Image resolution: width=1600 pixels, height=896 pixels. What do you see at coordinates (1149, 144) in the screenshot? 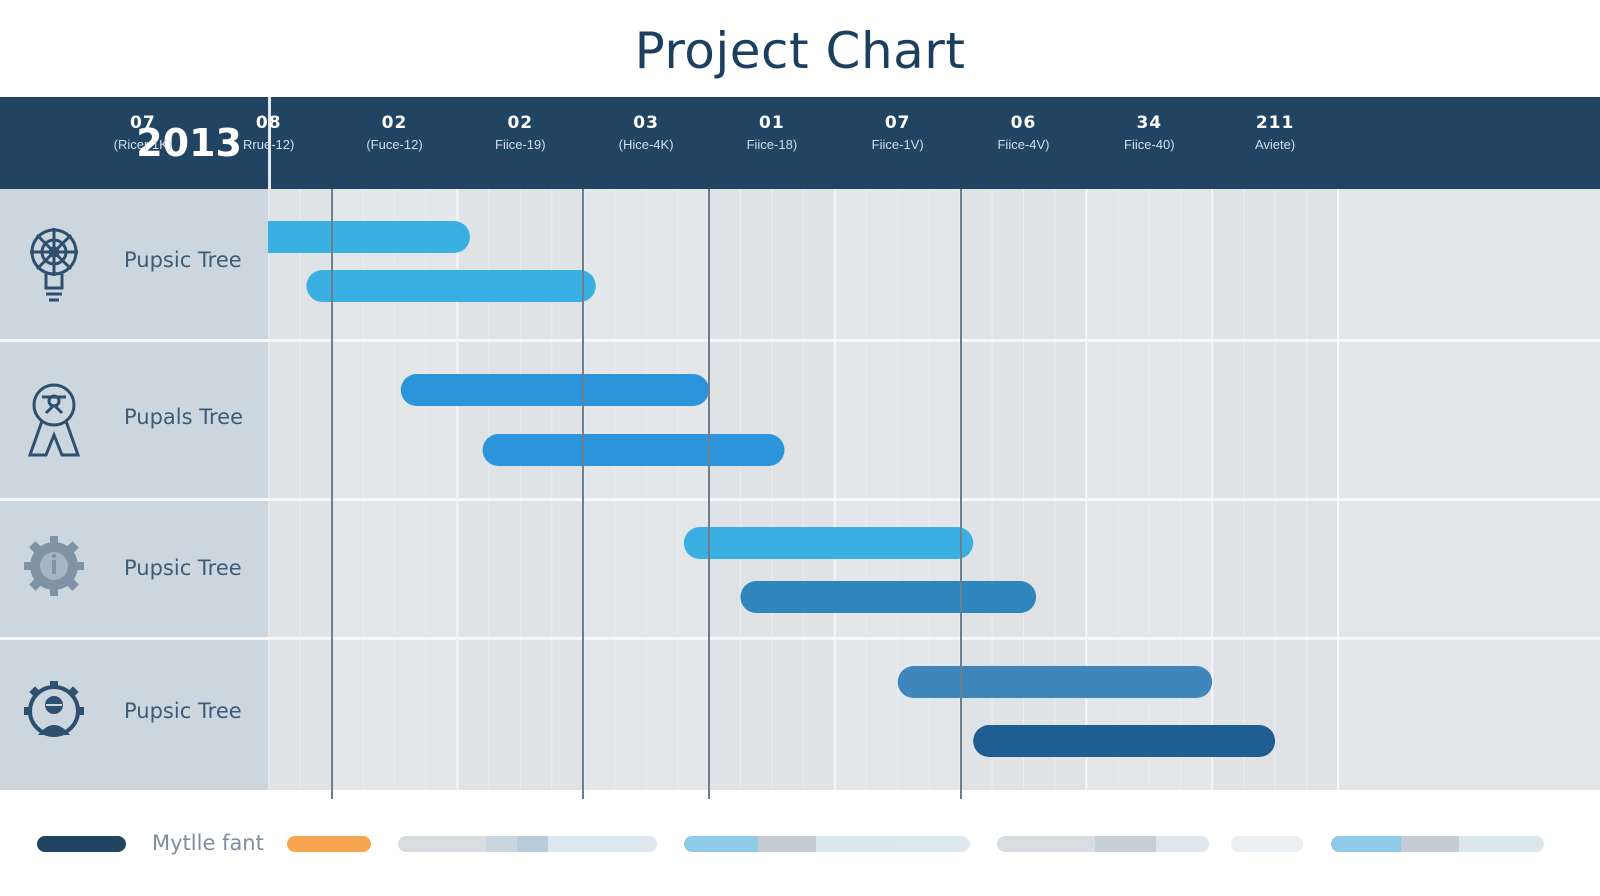
I see `column-sublabel: Fiice-40)` at bounding box center [1149, 144].